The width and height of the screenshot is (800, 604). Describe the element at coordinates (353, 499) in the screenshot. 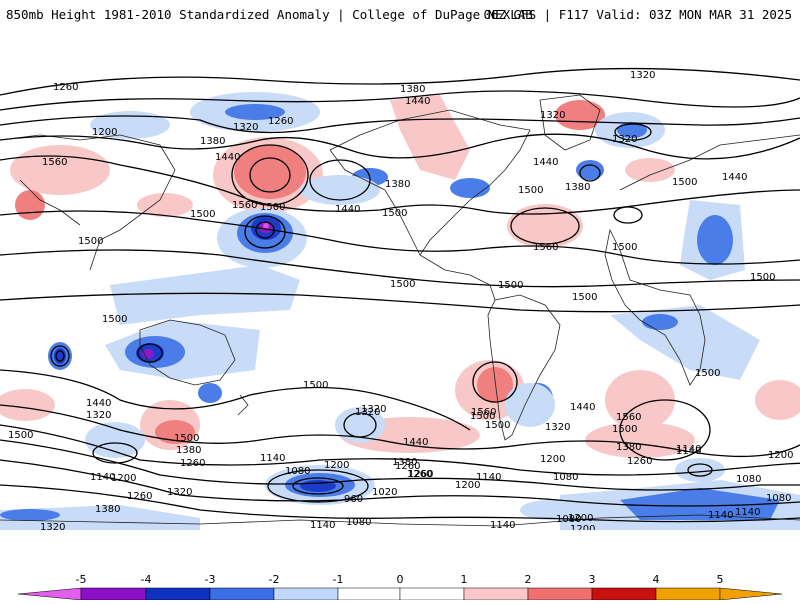

I see `contour-label: 960` at that location.